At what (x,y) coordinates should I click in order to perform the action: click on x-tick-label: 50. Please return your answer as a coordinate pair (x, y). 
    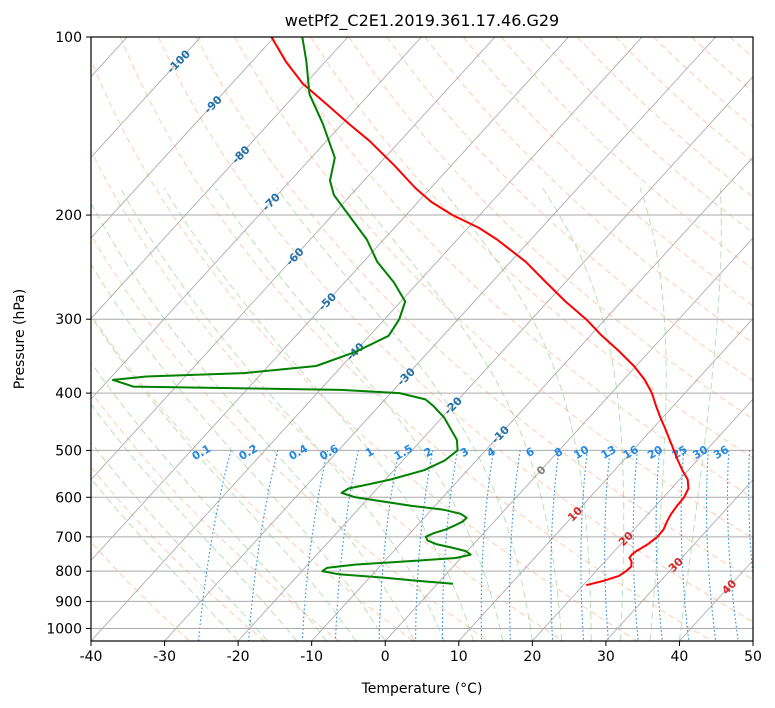
    Looking at the image, I should click on (753, 657).